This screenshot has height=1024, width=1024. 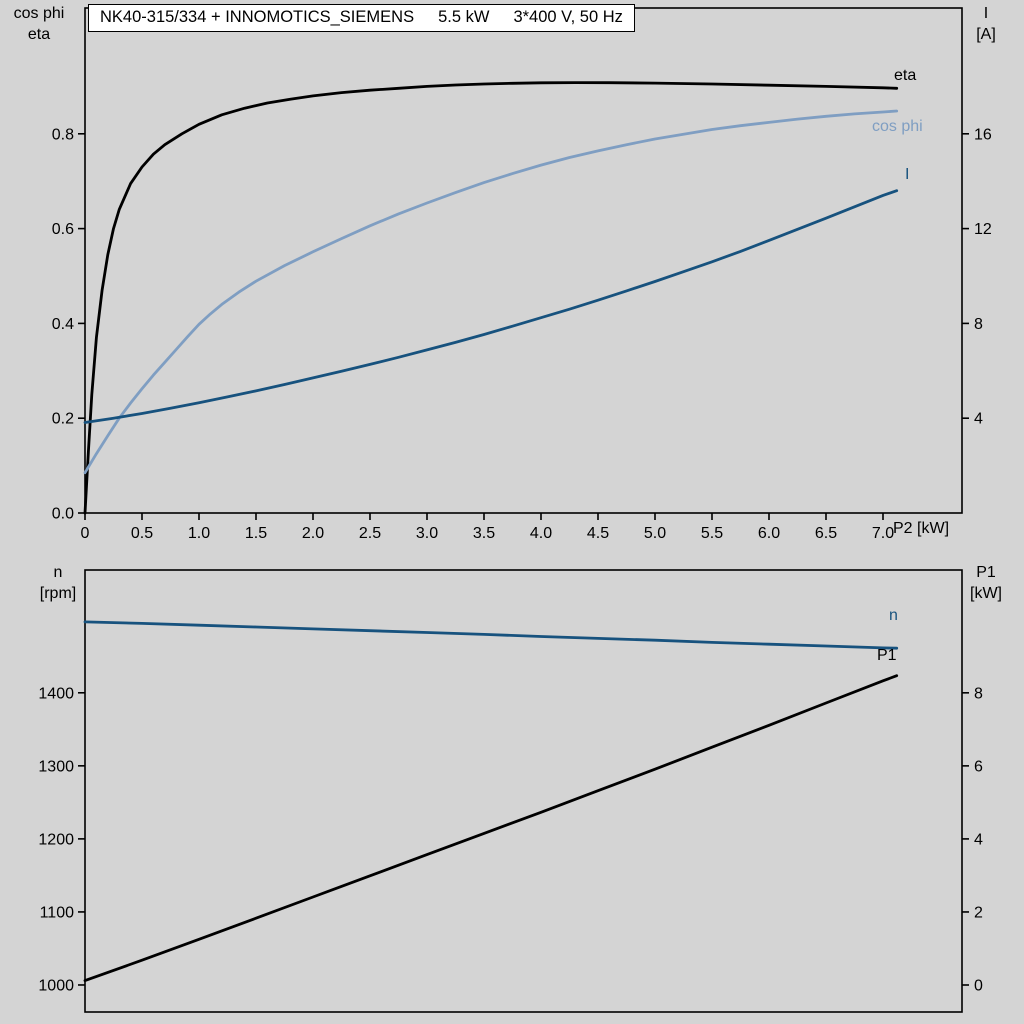 What do you see at coordinates (491, 635) in the screenshot?
I see `series-line-n` at bounding box center [491, 635].